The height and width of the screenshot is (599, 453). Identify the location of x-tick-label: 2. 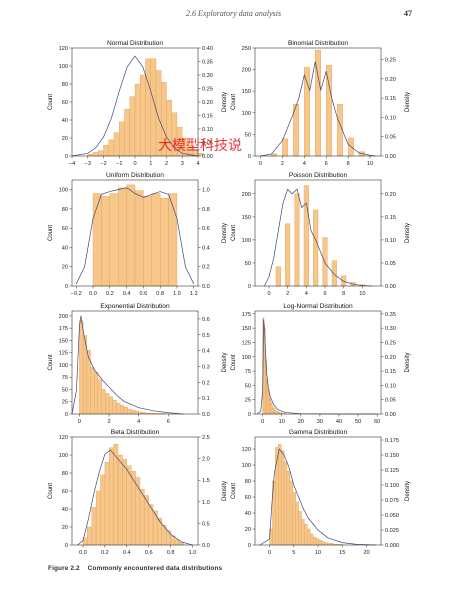
(166, 164).